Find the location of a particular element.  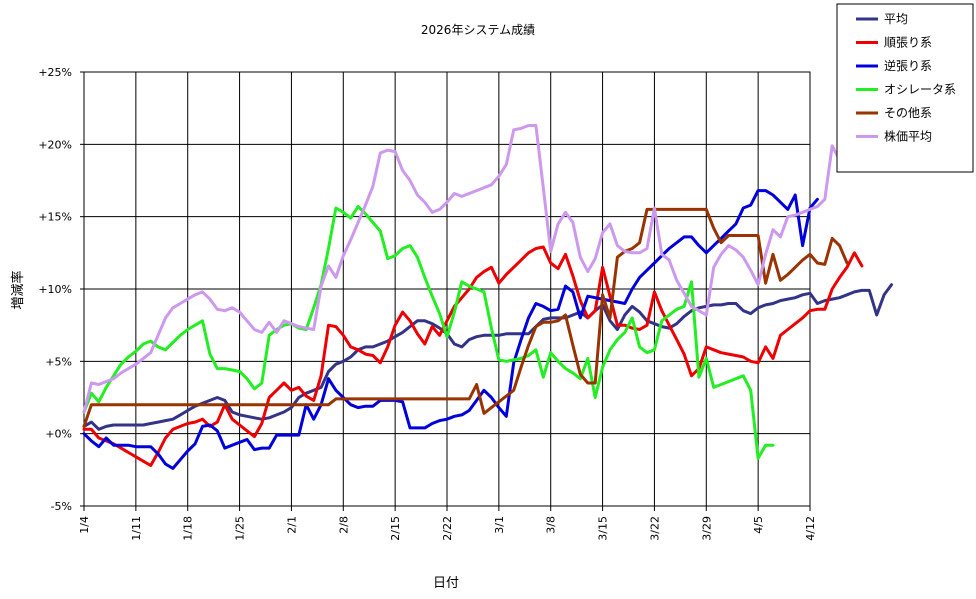

legend-label: 逆張り系 is located at coordinates (908, 65).